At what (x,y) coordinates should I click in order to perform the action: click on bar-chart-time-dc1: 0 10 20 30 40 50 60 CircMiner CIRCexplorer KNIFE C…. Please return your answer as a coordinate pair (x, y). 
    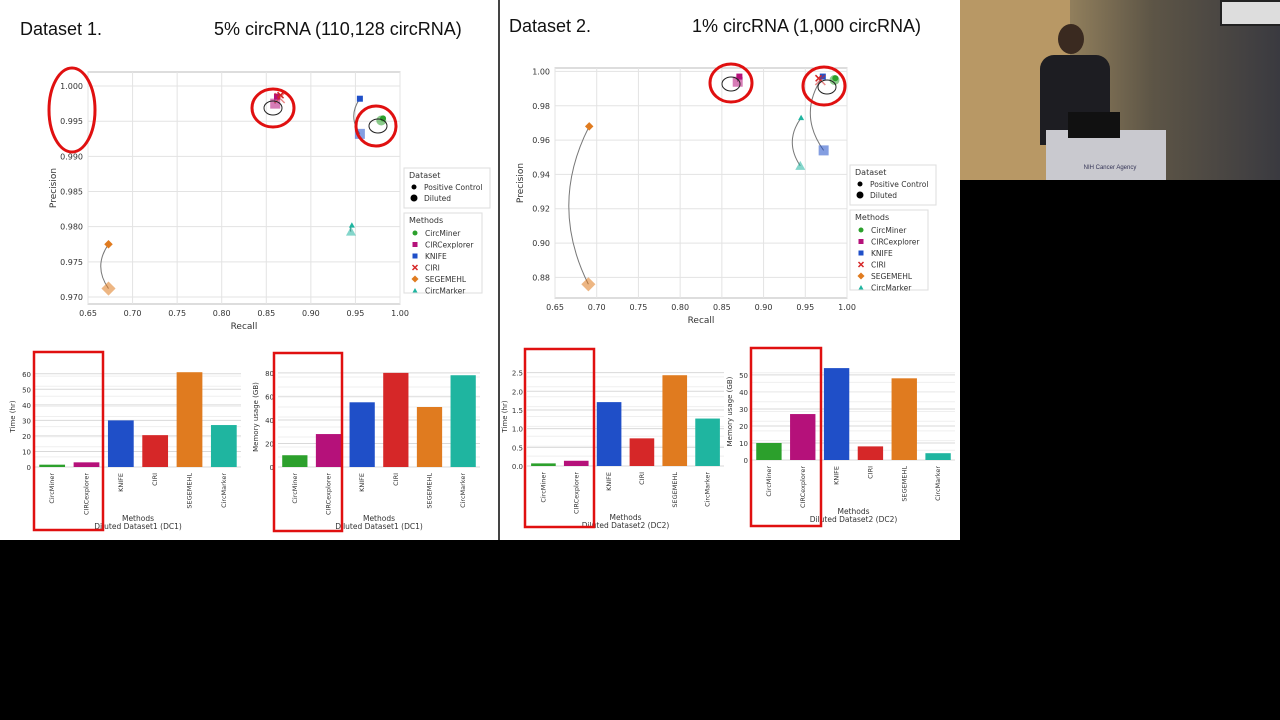
    Looking at the image, I should click on (125, 441).